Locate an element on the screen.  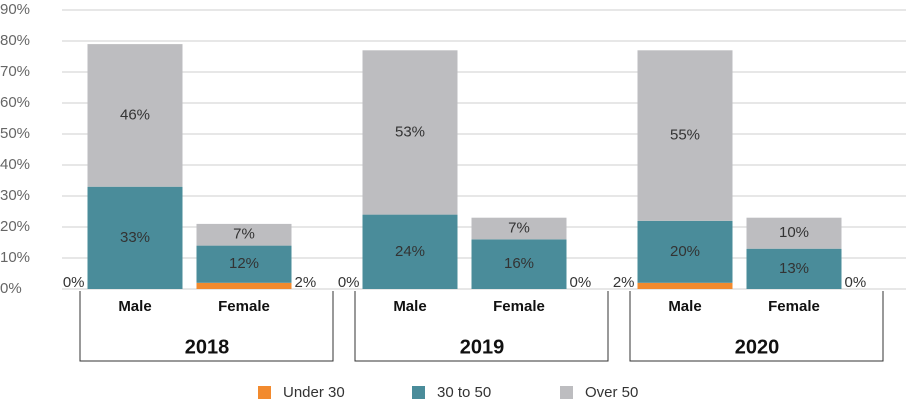
data-label: 20% is located at coordinates (685, 251).